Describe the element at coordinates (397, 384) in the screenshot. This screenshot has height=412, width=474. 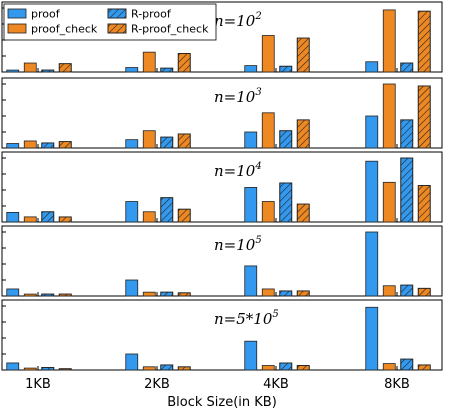
I see `x-tick-label: 8KB` at that location.